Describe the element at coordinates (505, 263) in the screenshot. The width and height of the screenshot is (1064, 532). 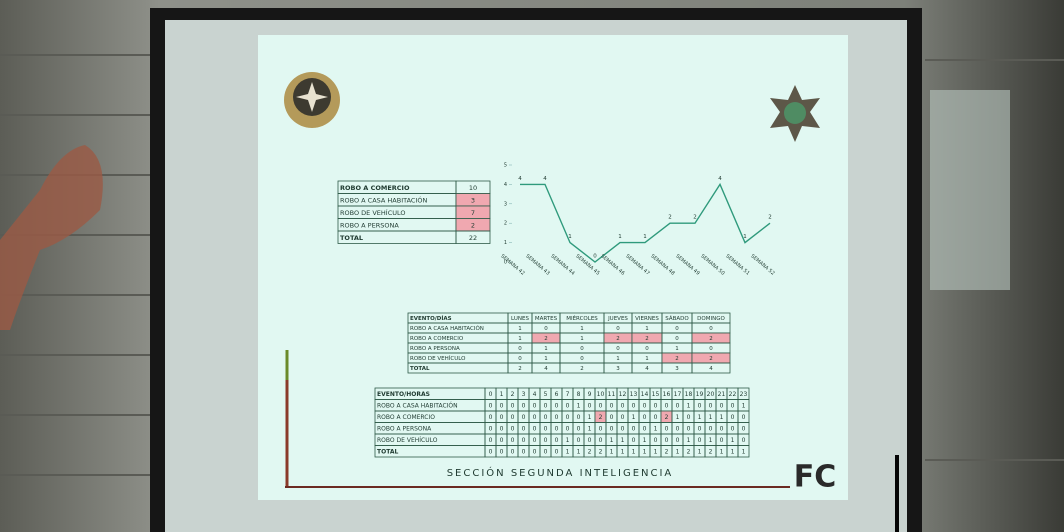
I see `y-tick-label: 0` at that location.